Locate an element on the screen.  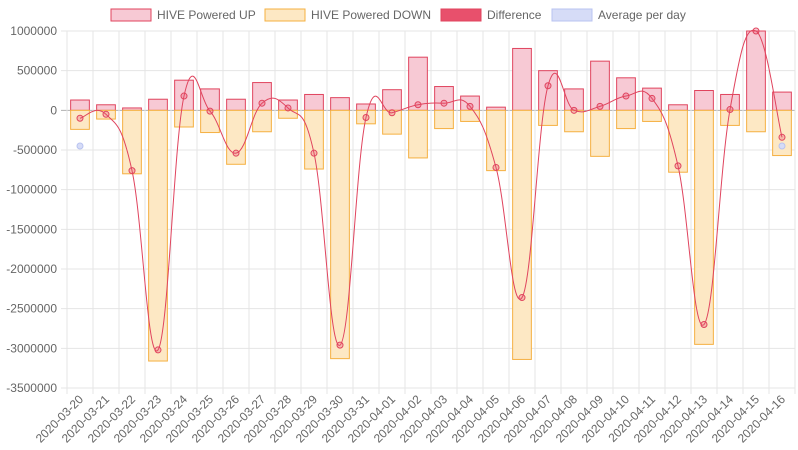
y-tick-label: -1000000 is located at coordinates (31, 190).